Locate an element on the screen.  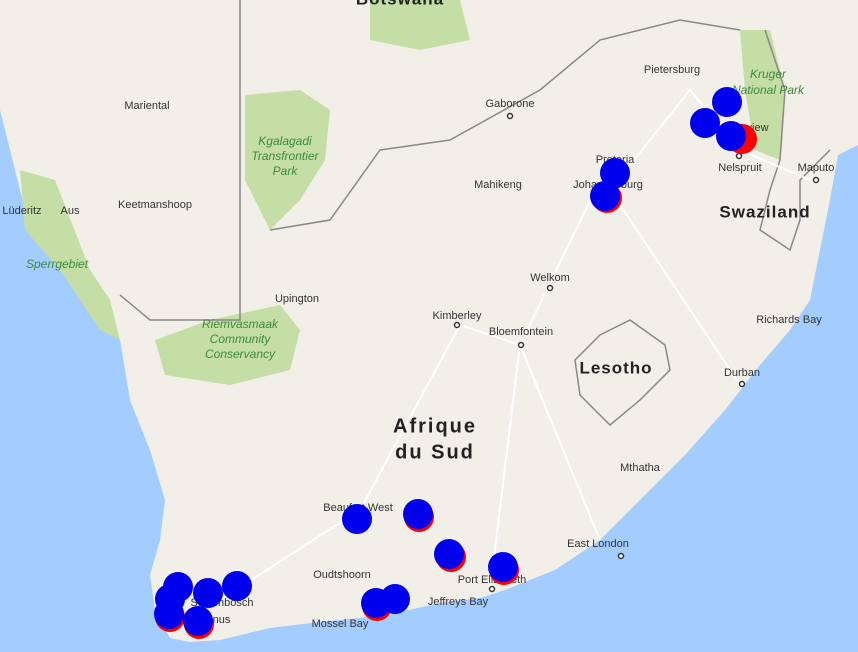
city-label: Richards Bay is located at coordinates (789, 320).